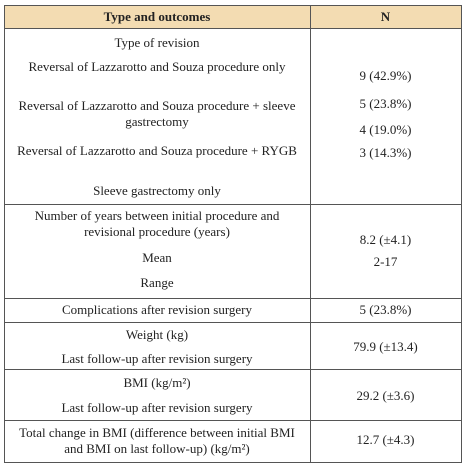 The width and height of the screenshot is (467, 466). Describe the element at coordinates (157, 257) in the screenshot. I see `row-label: Mean` at that location.